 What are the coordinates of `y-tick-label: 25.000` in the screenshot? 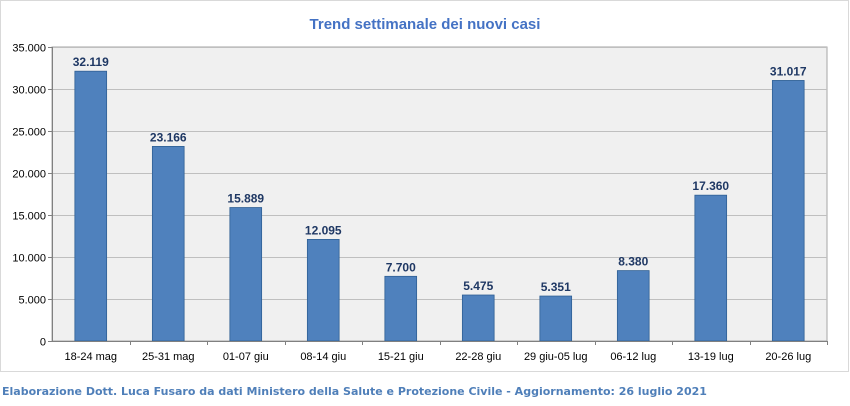 It's located at (29, 133).